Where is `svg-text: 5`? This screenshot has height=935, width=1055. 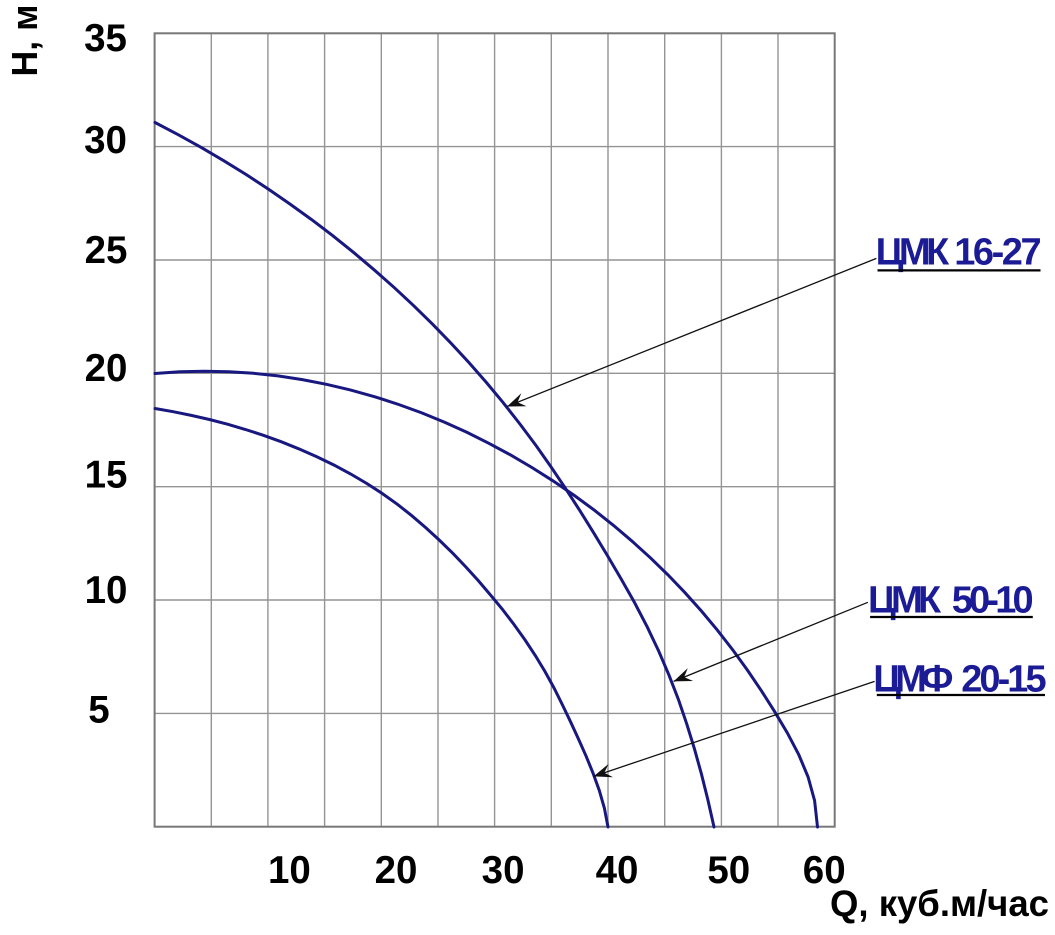
svg-text: 5 is located at coordinates (98, 710).